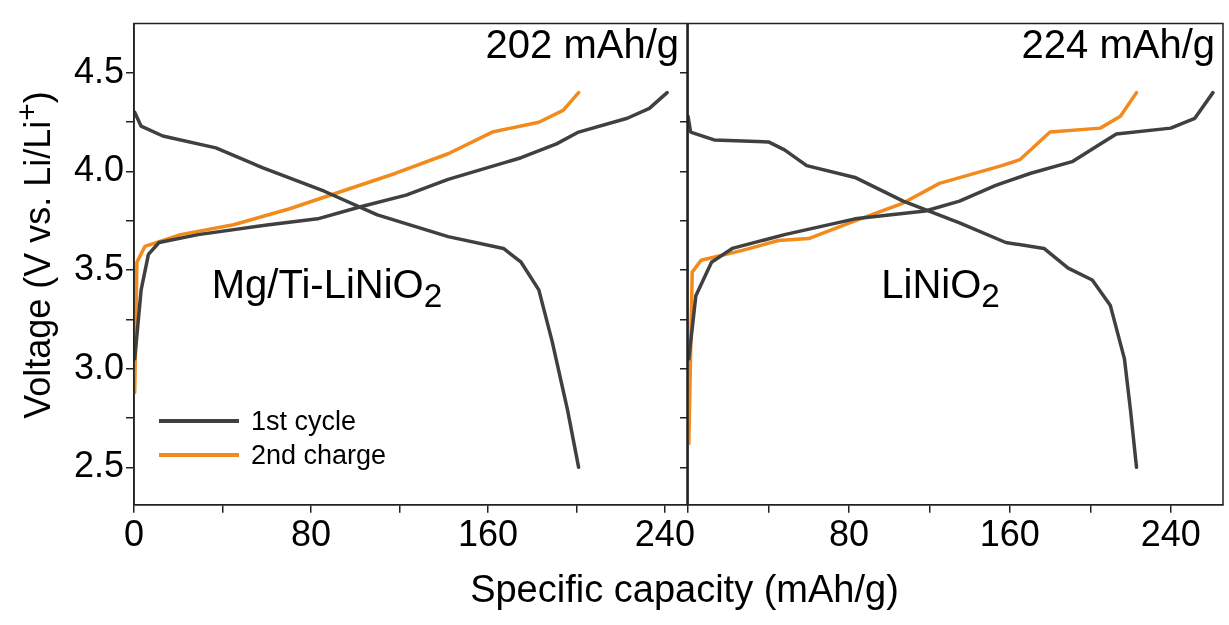  I want to click on x-axis-title: Specific capacity (mAh/g), so click(684, 589).